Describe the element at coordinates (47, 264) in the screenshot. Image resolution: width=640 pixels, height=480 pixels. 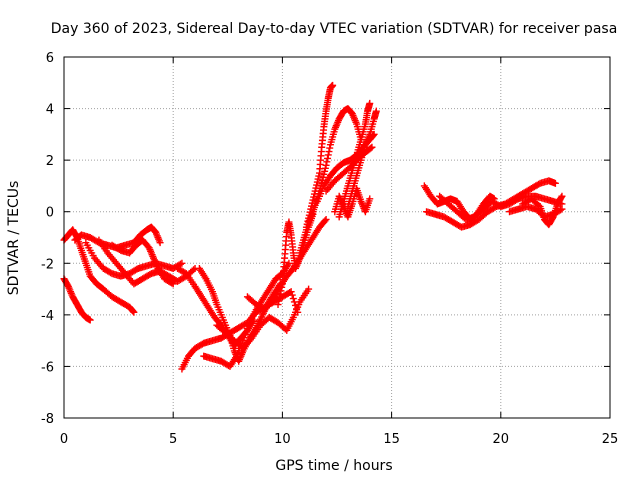
I see `y-tick-label: -2` at that location.